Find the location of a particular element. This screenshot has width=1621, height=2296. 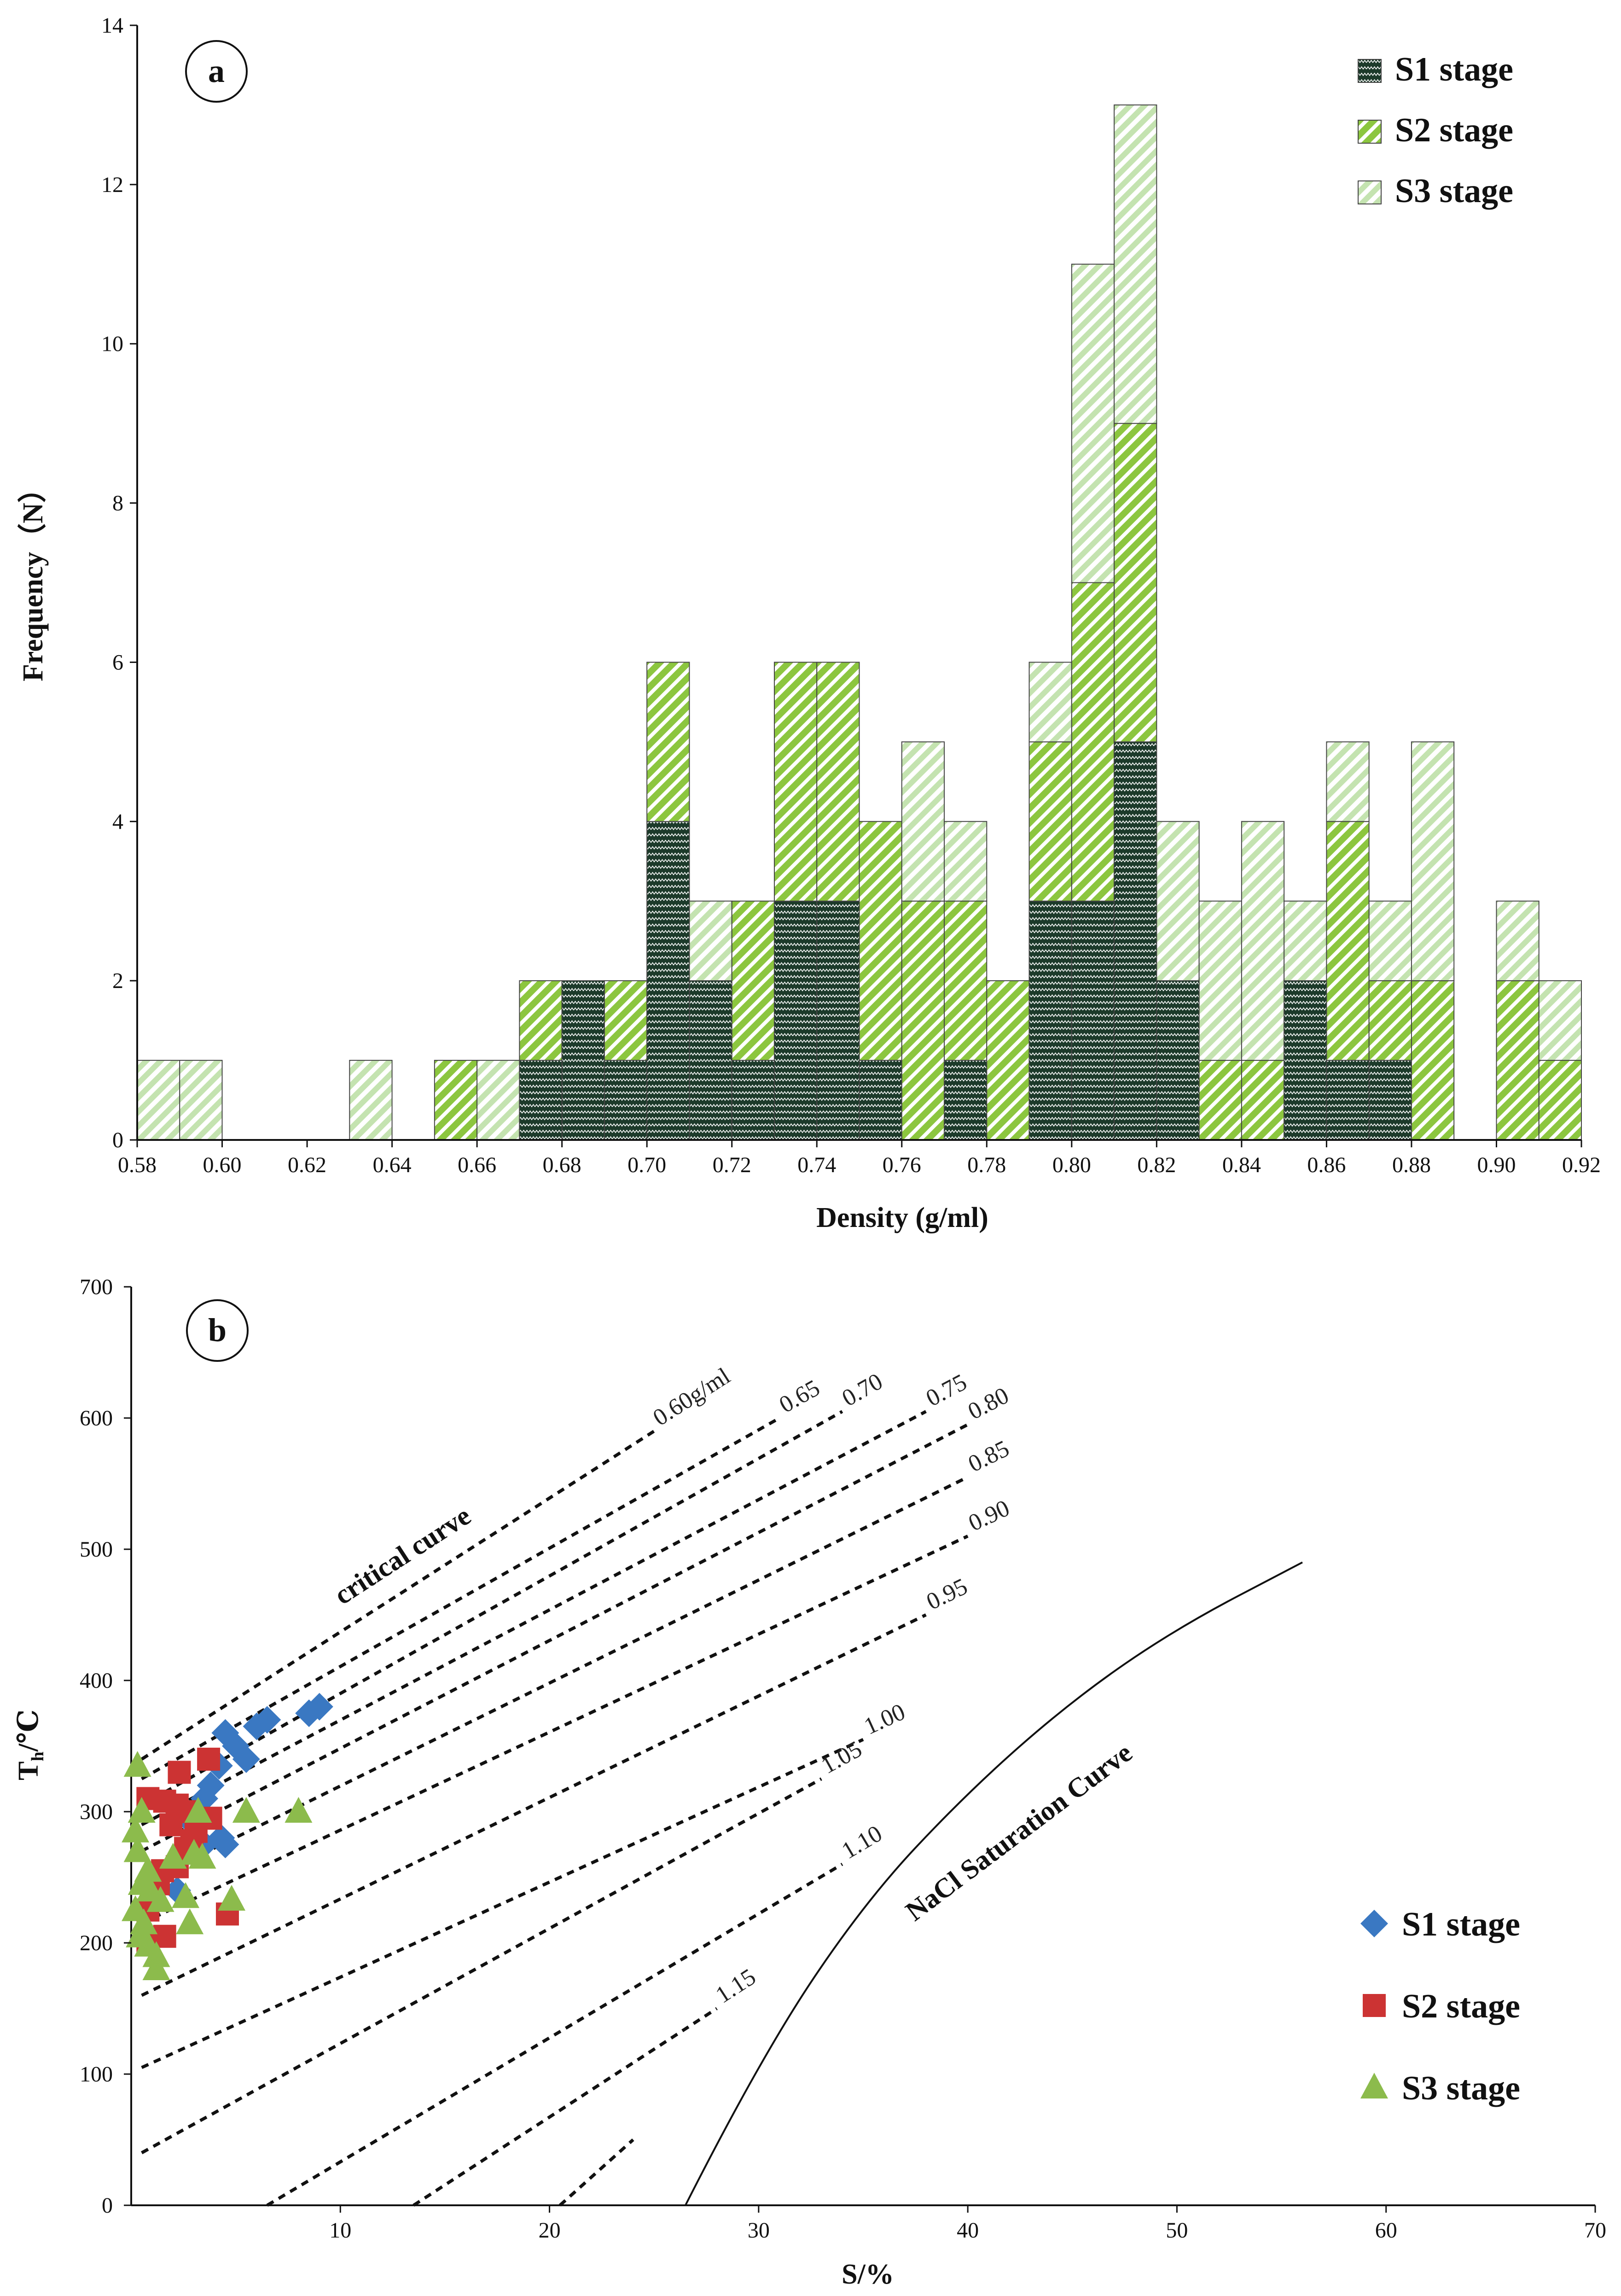

x-tick-label: 10 is located at coordinates (340, 2231).